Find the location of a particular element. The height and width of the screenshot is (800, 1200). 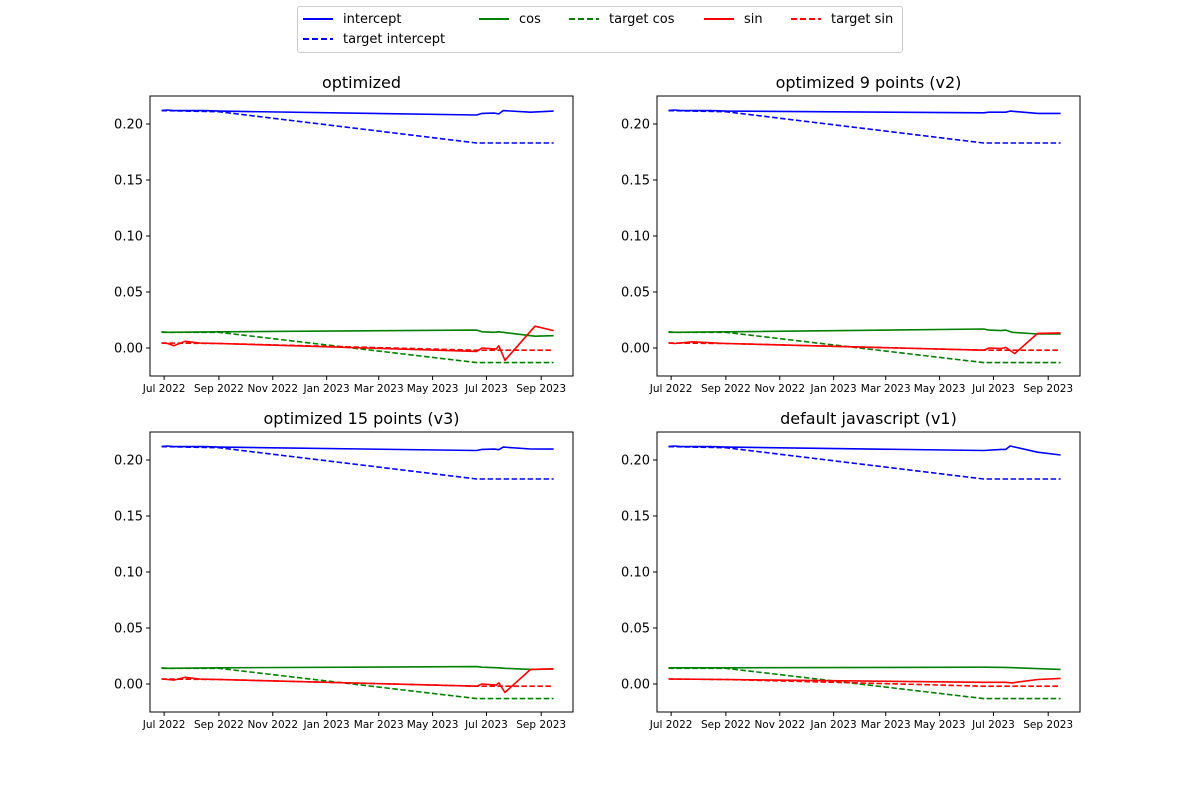

legend-swatch-intercept is located at coordinates (318, 19).